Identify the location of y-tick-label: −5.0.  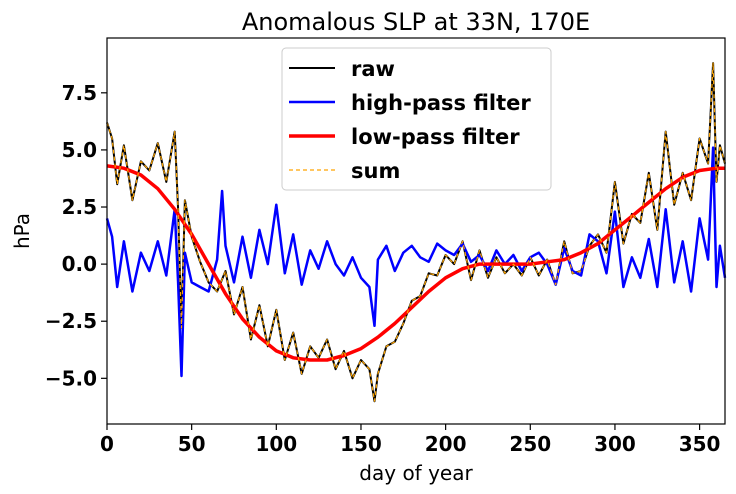
(71, 378).